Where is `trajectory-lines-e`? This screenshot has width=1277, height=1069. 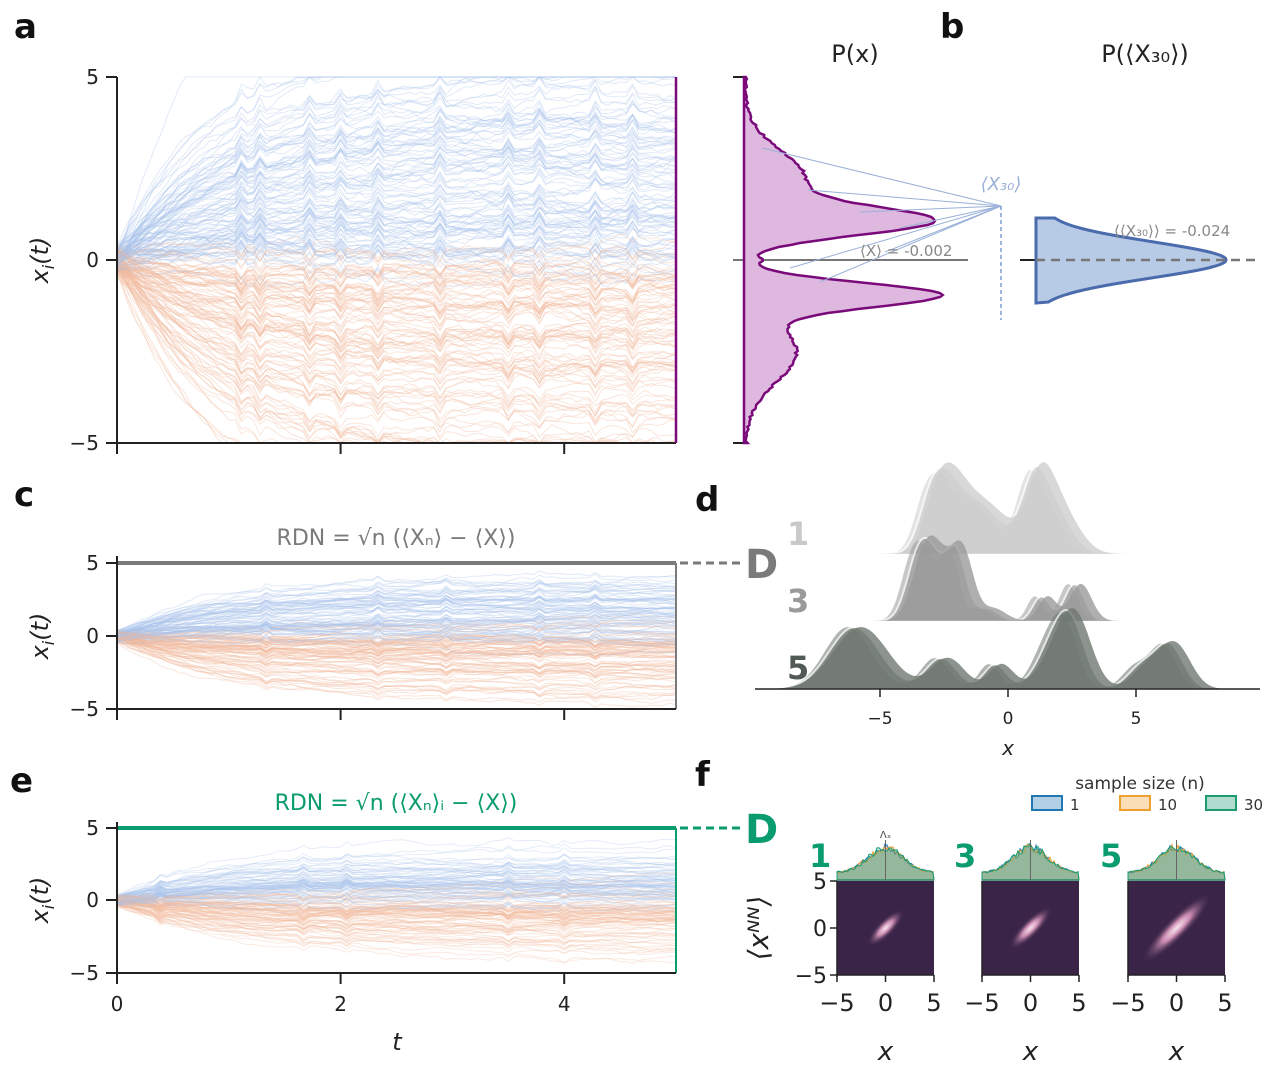 trajectory-lines-e is located at coordinates (396, 900).